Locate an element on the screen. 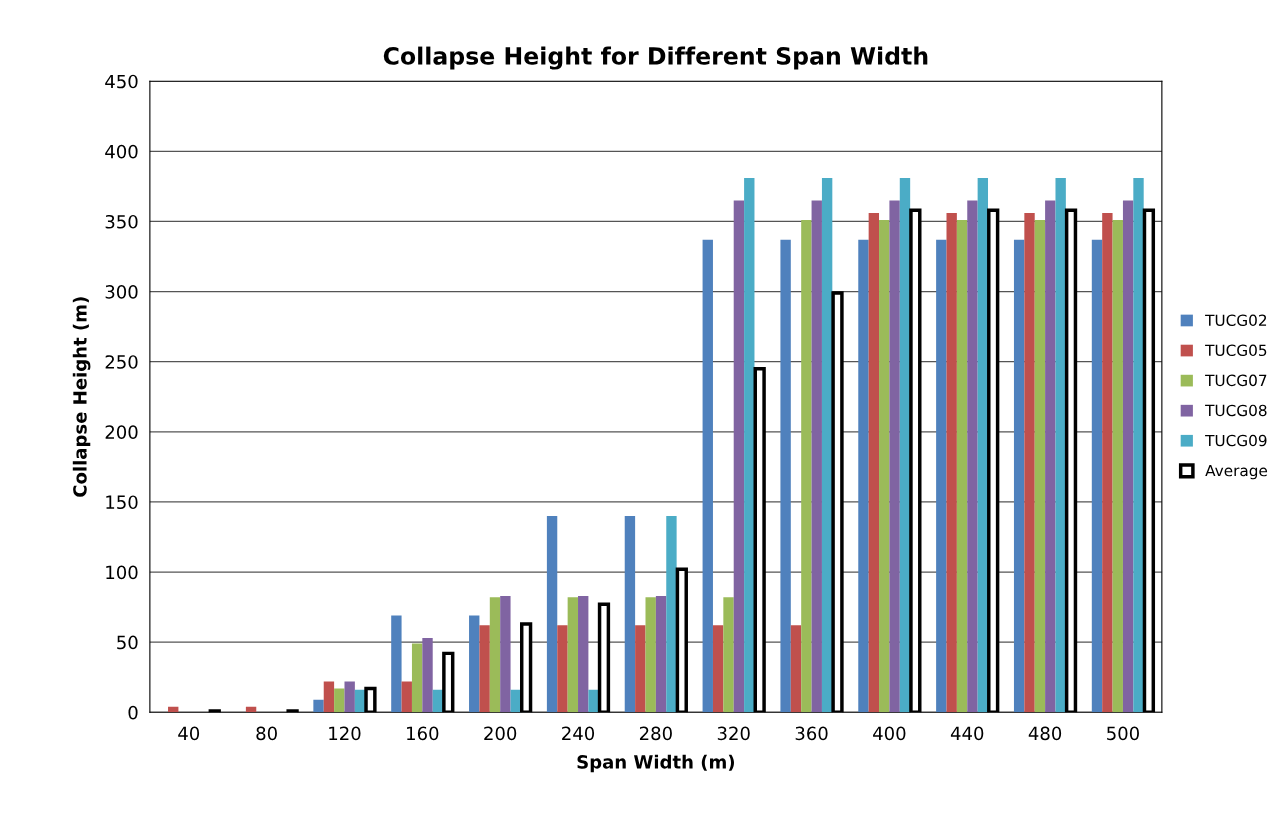 The width and height of the screenshot is (1281, 837). x-tick-label: 120 is located at coordinates (345, 733).